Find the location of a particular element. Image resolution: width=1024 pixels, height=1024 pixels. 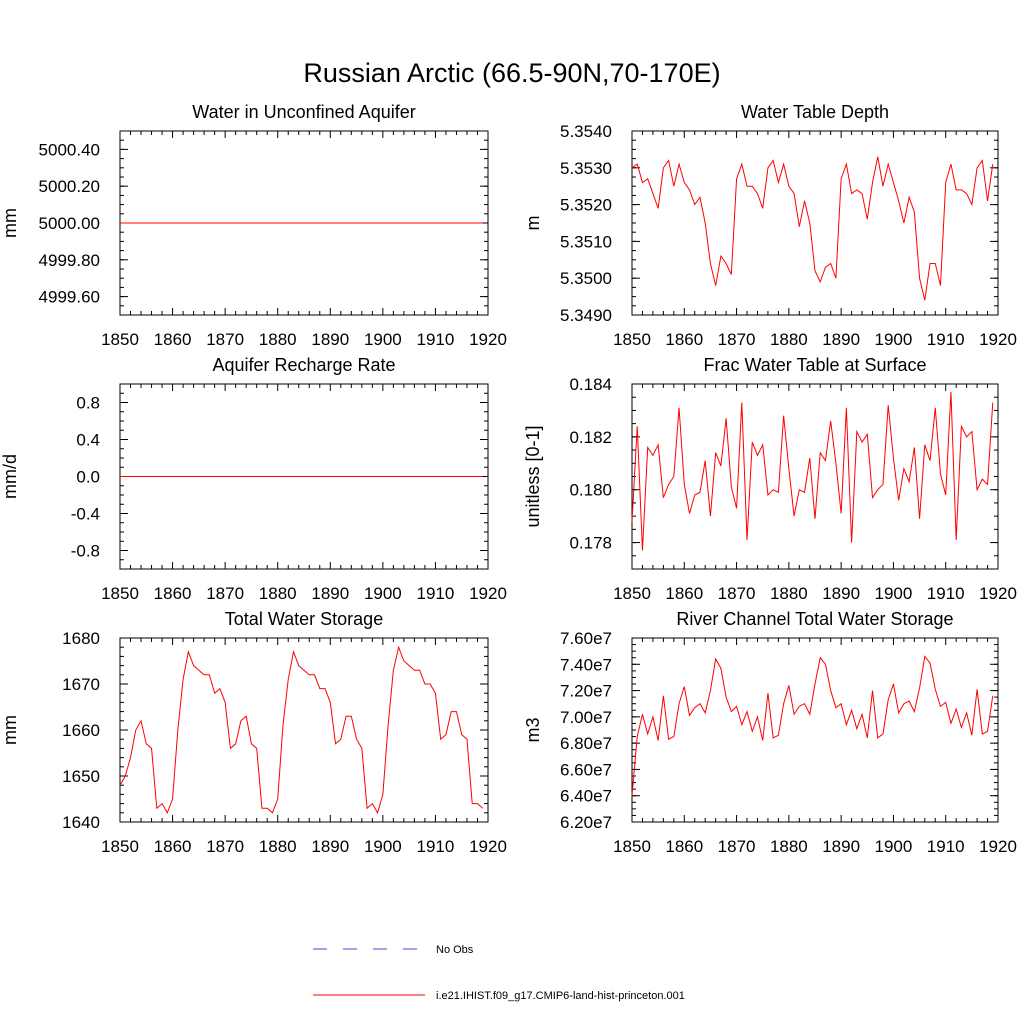

aquifer-water-xtick-label: 1910 is located at coordinates (436, 339).